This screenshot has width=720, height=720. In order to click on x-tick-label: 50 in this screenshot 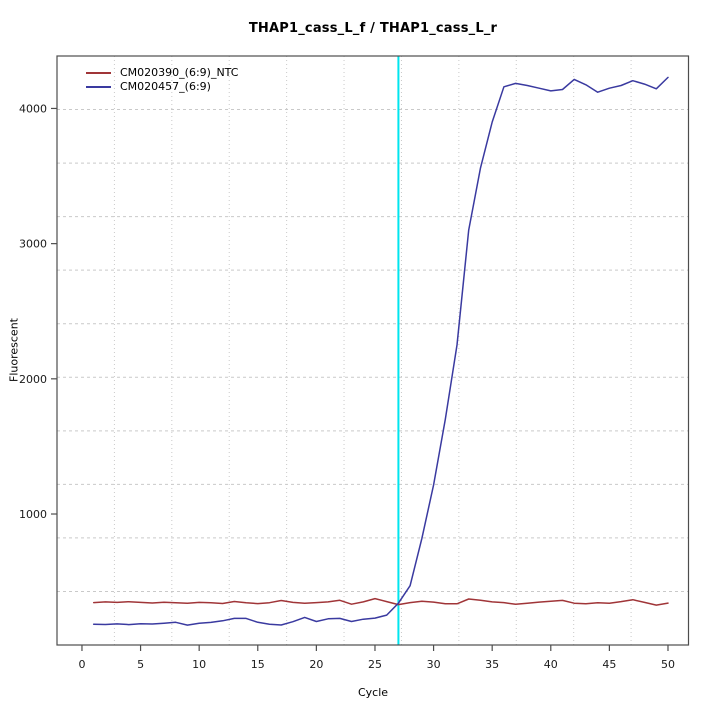, I will do `click(668, 664)`.